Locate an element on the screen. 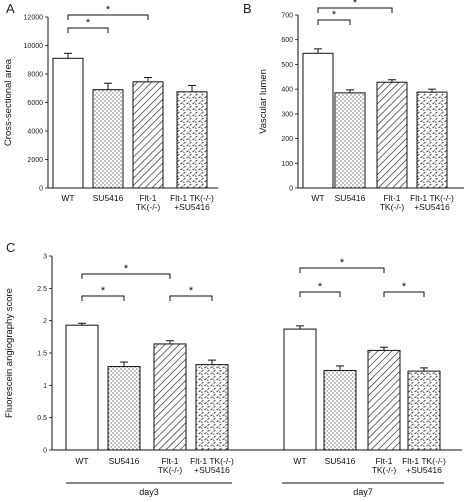 Image resolution: width=474 pixels, height=502 pixels. y-tick-label: 300 is located at coordinates (287, 114).